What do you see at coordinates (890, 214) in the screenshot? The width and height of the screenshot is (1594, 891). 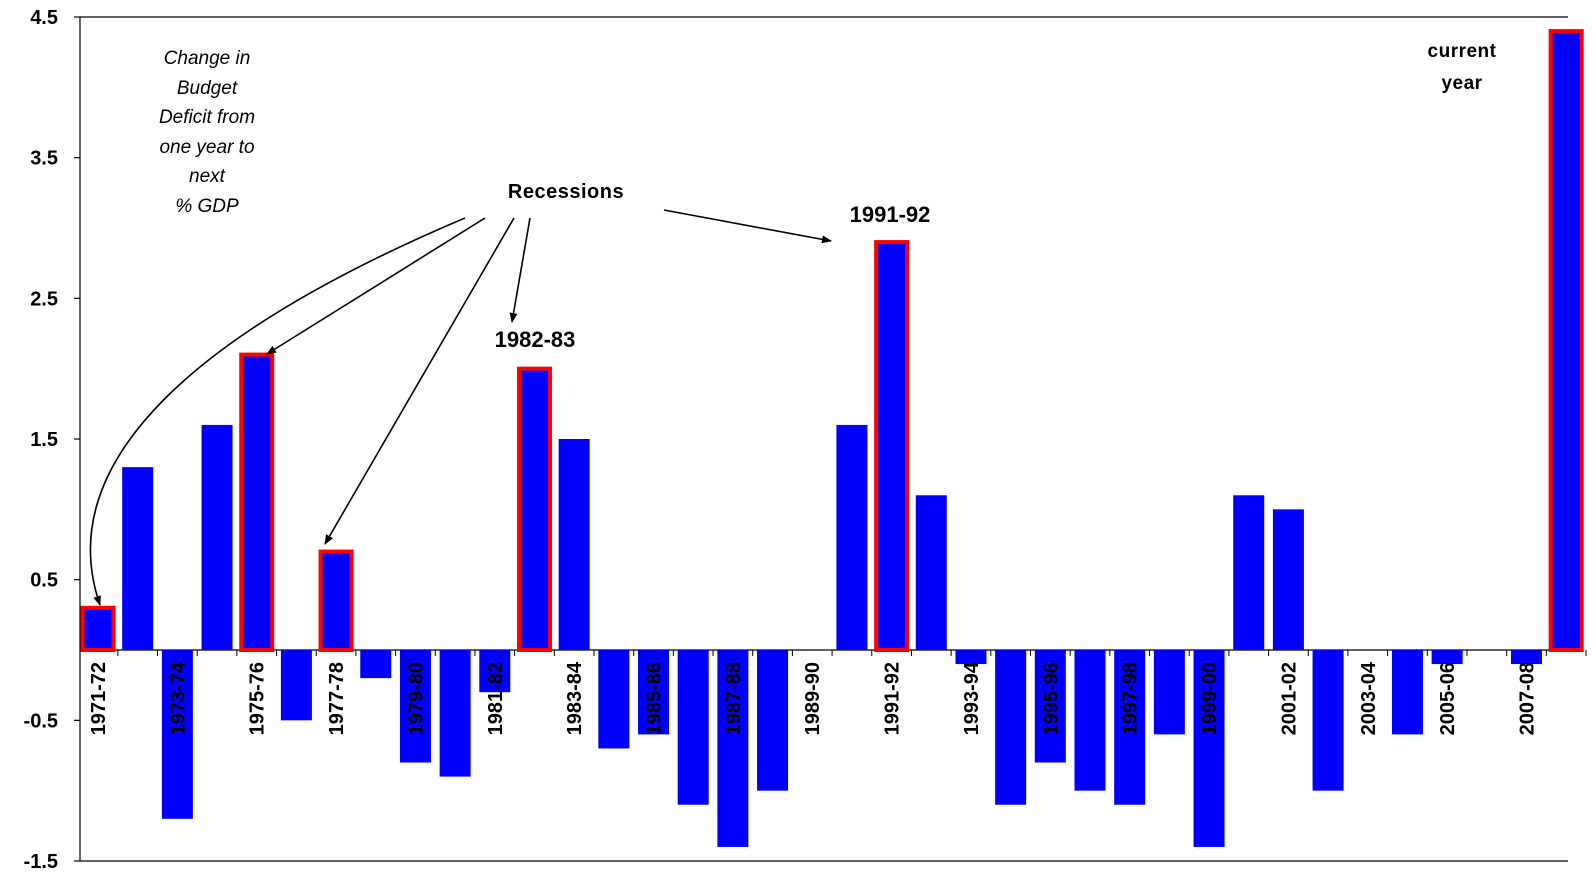 I see `recession-1991-92-label: 1991-92` at bounding box center [890, 214].